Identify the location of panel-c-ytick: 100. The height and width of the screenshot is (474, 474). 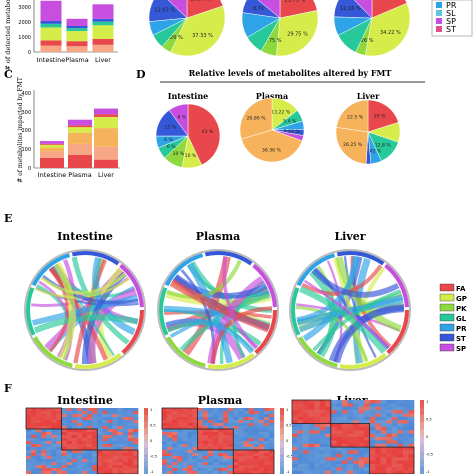
(26, 150).